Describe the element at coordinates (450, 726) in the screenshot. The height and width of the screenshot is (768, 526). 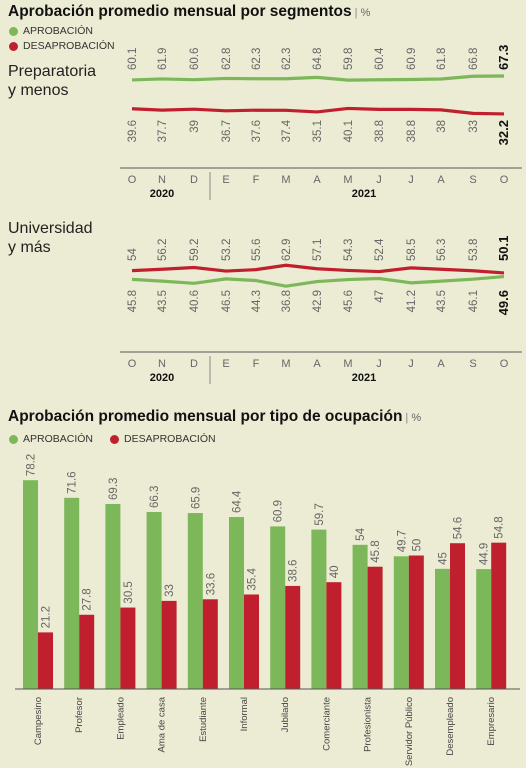
I see `occupation-category-label: Desempleado` at that location.